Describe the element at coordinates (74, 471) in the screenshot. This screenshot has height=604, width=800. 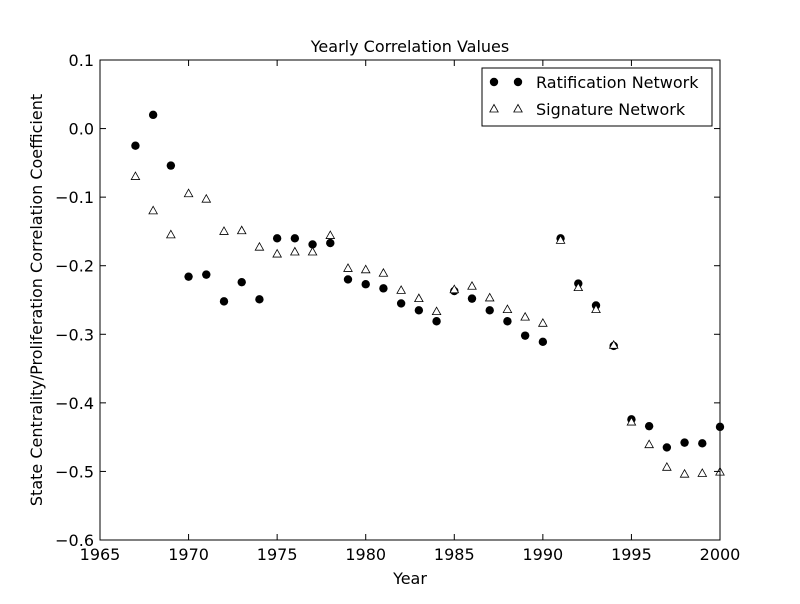
I see `y-tick-label: −0.5` at that location.